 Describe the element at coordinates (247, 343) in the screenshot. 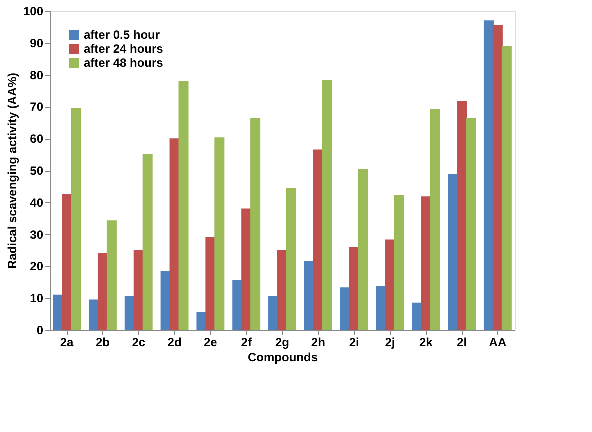

I see `x-tick-label: 2f` at that location.